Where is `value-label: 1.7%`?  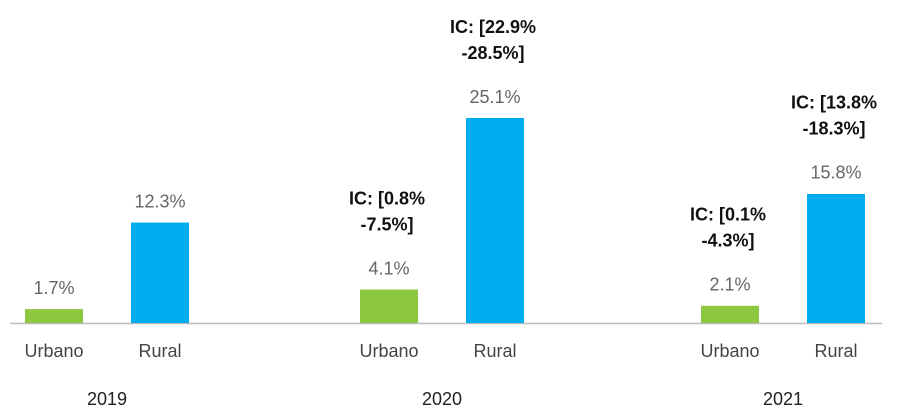
value-label: 1.7% is located at coordinates (53, 288).